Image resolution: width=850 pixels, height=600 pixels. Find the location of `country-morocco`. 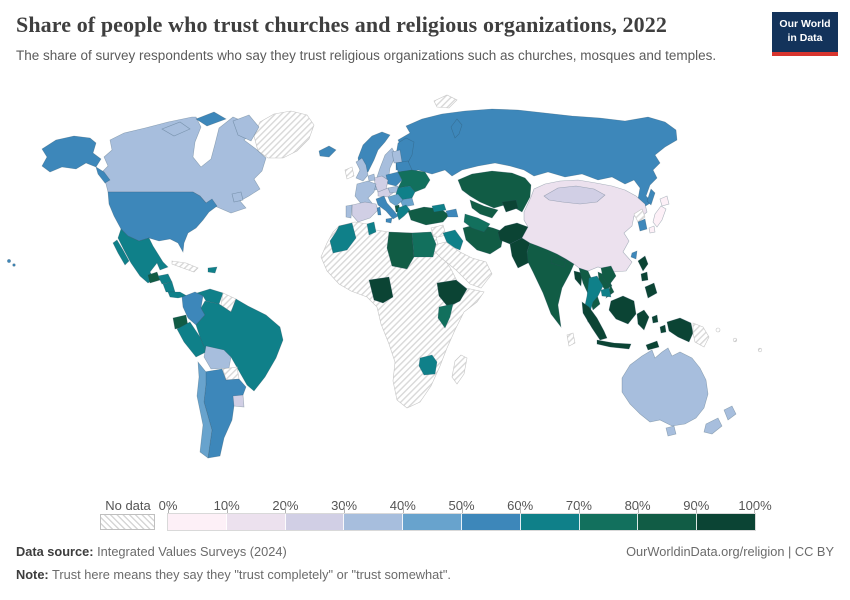

country-morocco is located at coordinates (343, 238).